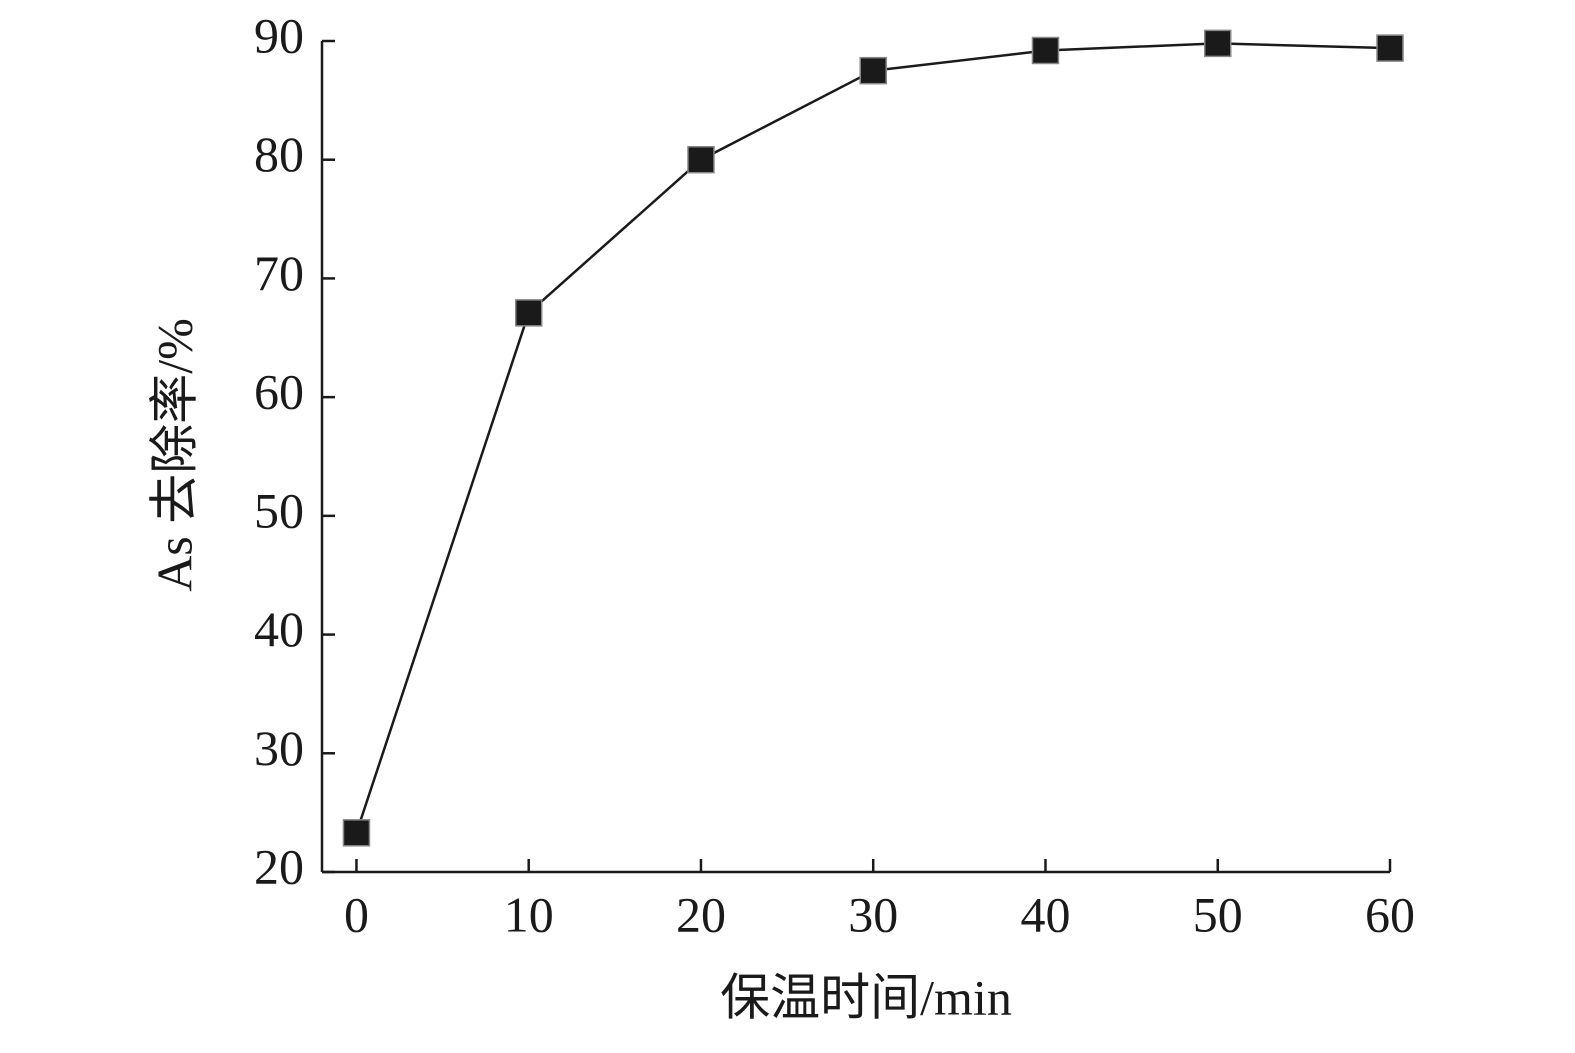 The height and width of the screenshot is (1053, 1575). I want to click on x-tick-label: 60, so click(1390, 914).